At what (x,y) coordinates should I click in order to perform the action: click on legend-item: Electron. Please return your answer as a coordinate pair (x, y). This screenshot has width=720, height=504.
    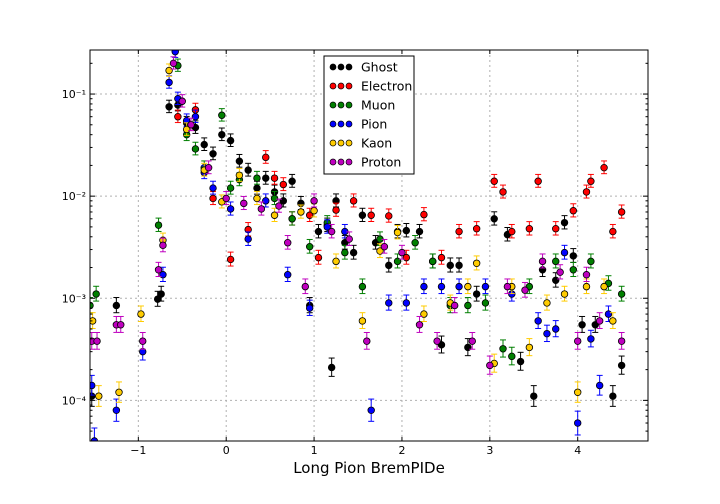
    Looking at the image, I should click on (370, 86).